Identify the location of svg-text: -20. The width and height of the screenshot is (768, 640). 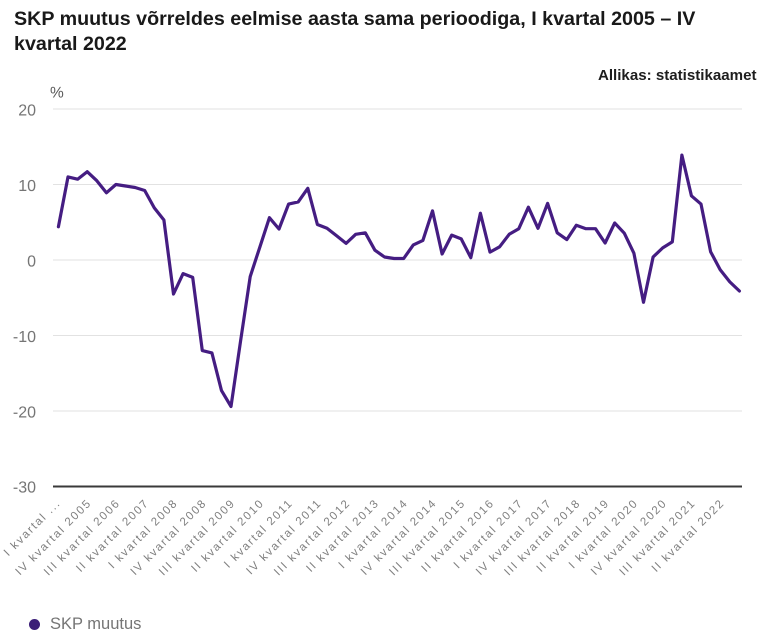
(24, 413).